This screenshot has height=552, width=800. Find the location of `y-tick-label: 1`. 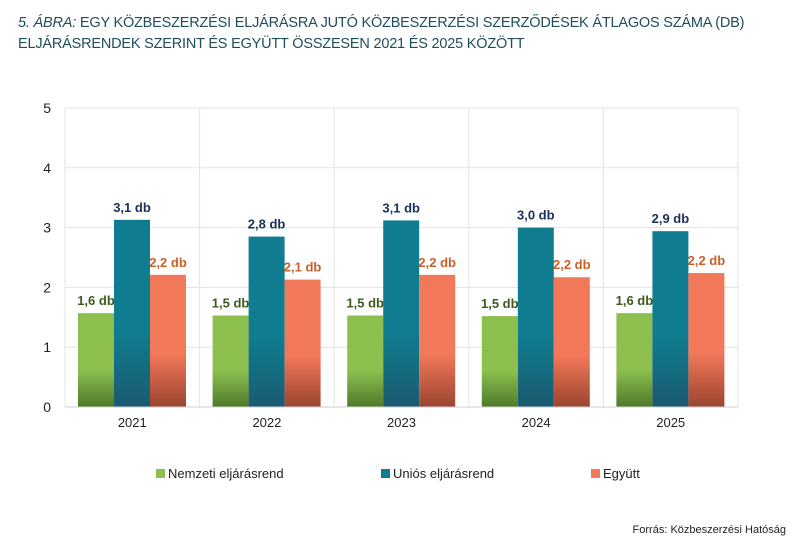

y-tick-label: 1 is located at coordinates (47, 347).